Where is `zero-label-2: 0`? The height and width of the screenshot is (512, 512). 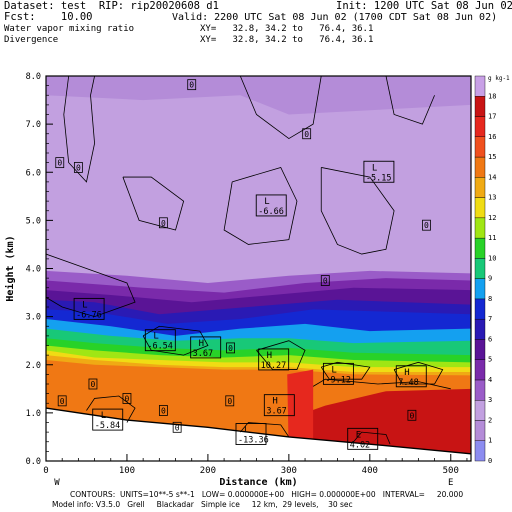
zero-label-2: 0 is located at coordinates (78, 167).